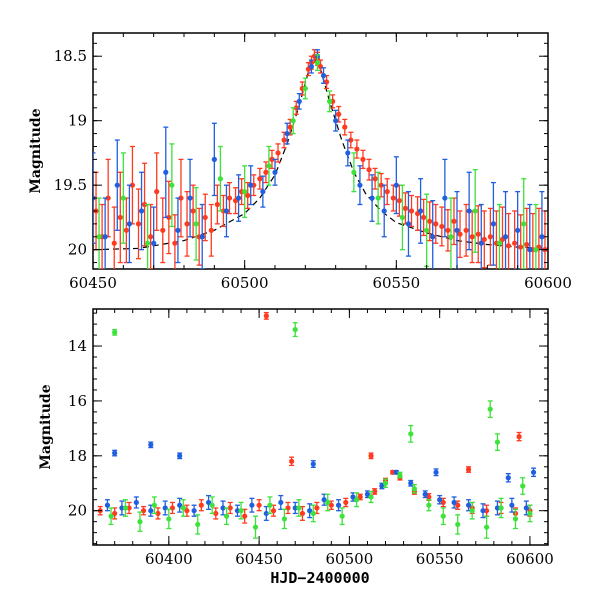 Image resolution: width=600 pixels, height=600 pixels. I want to click on bottom-ytick-label: 16, so click(77, 401).